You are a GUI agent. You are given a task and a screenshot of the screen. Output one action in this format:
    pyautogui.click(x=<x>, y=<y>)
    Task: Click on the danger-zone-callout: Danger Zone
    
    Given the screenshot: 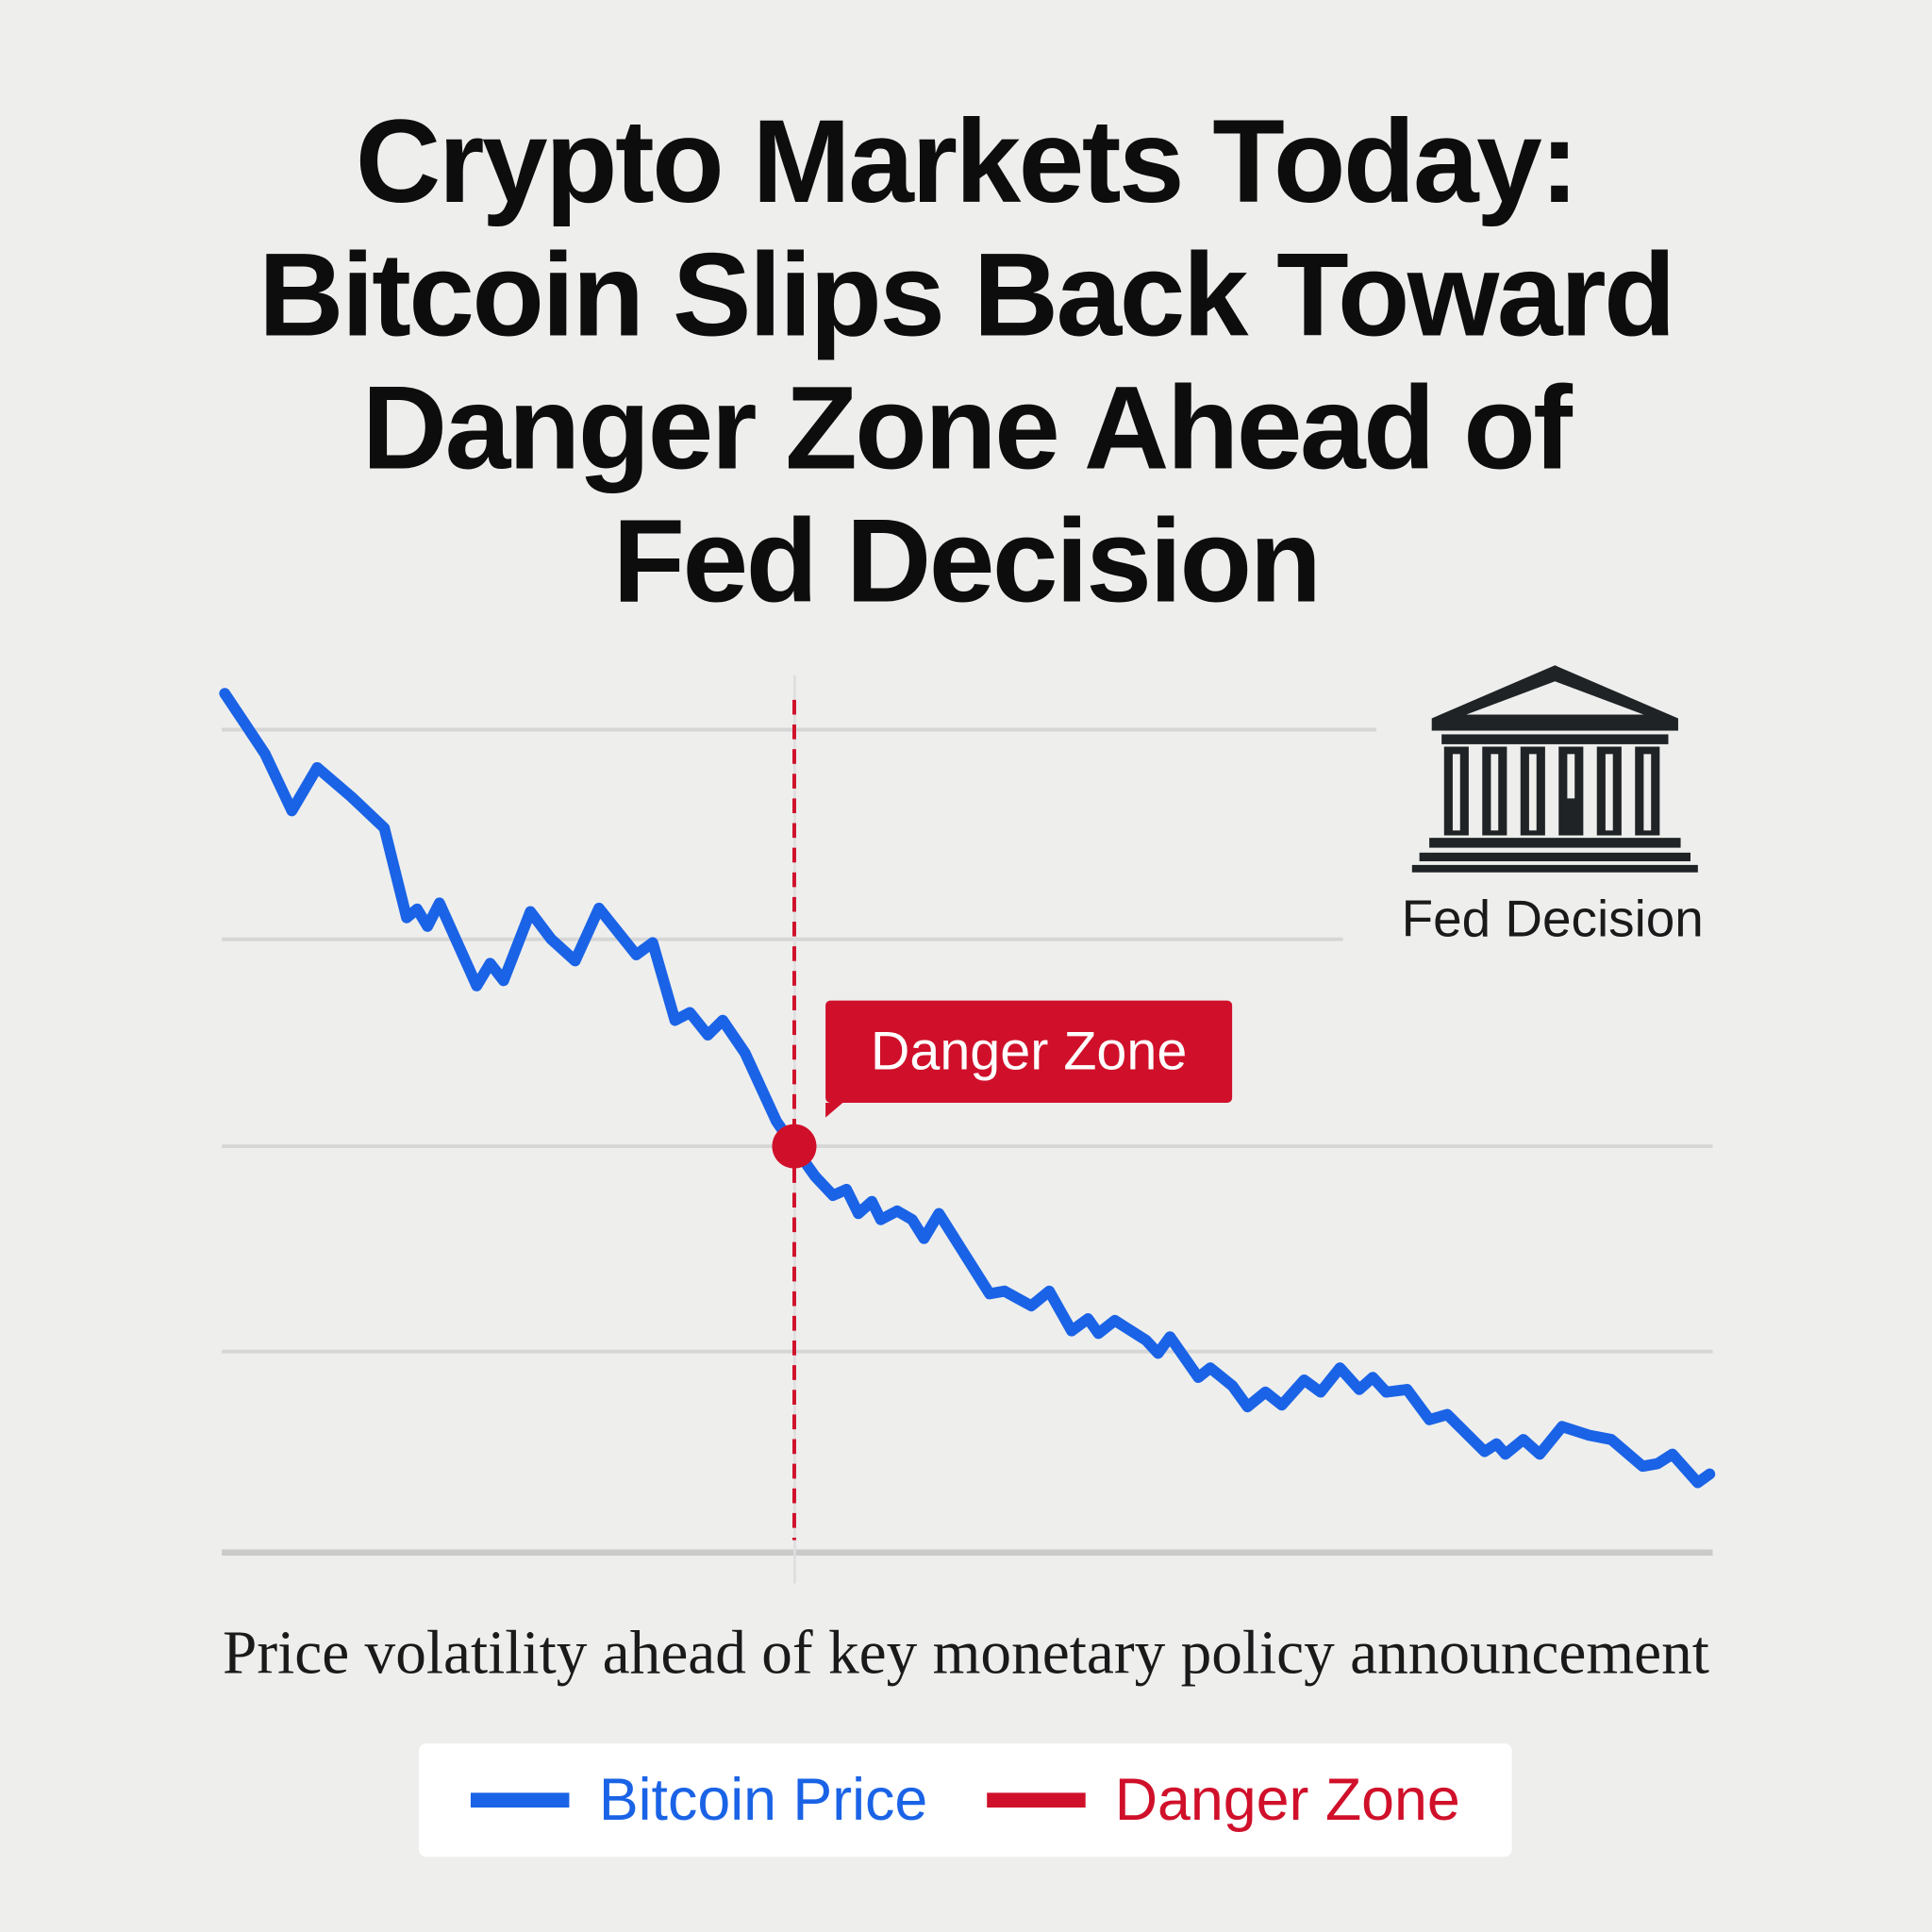 What is the action you would take?
    pyautogui.click(x=1029, y=1059)
    